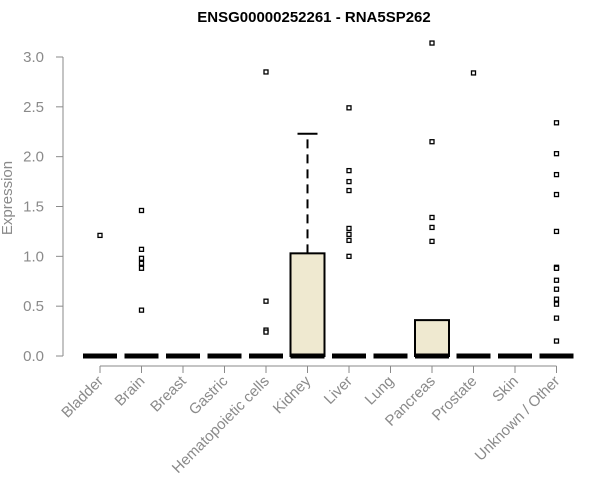  I want to click on x-tick-label: Bladder, so click(82, 397).